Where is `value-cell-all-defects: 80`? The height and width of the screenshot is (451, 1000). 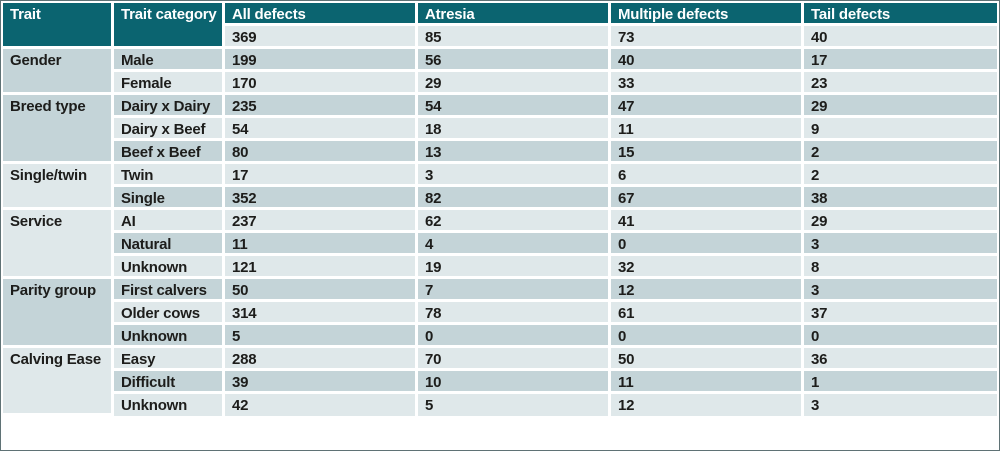
value-cell-all-defects: 80 is located at coordinates (321, 152).